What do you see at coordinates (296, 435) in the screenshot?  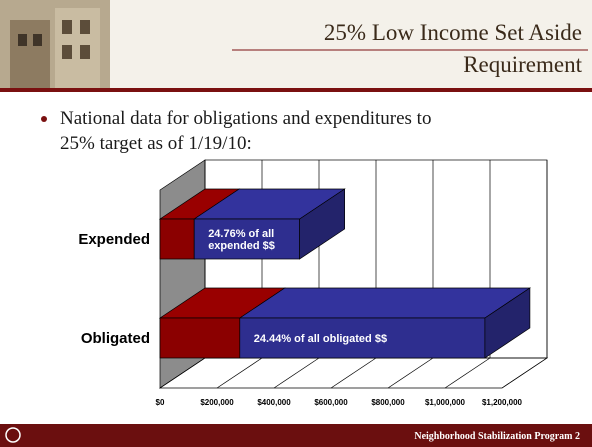 I see `footer` at bounding box center [296, 435].